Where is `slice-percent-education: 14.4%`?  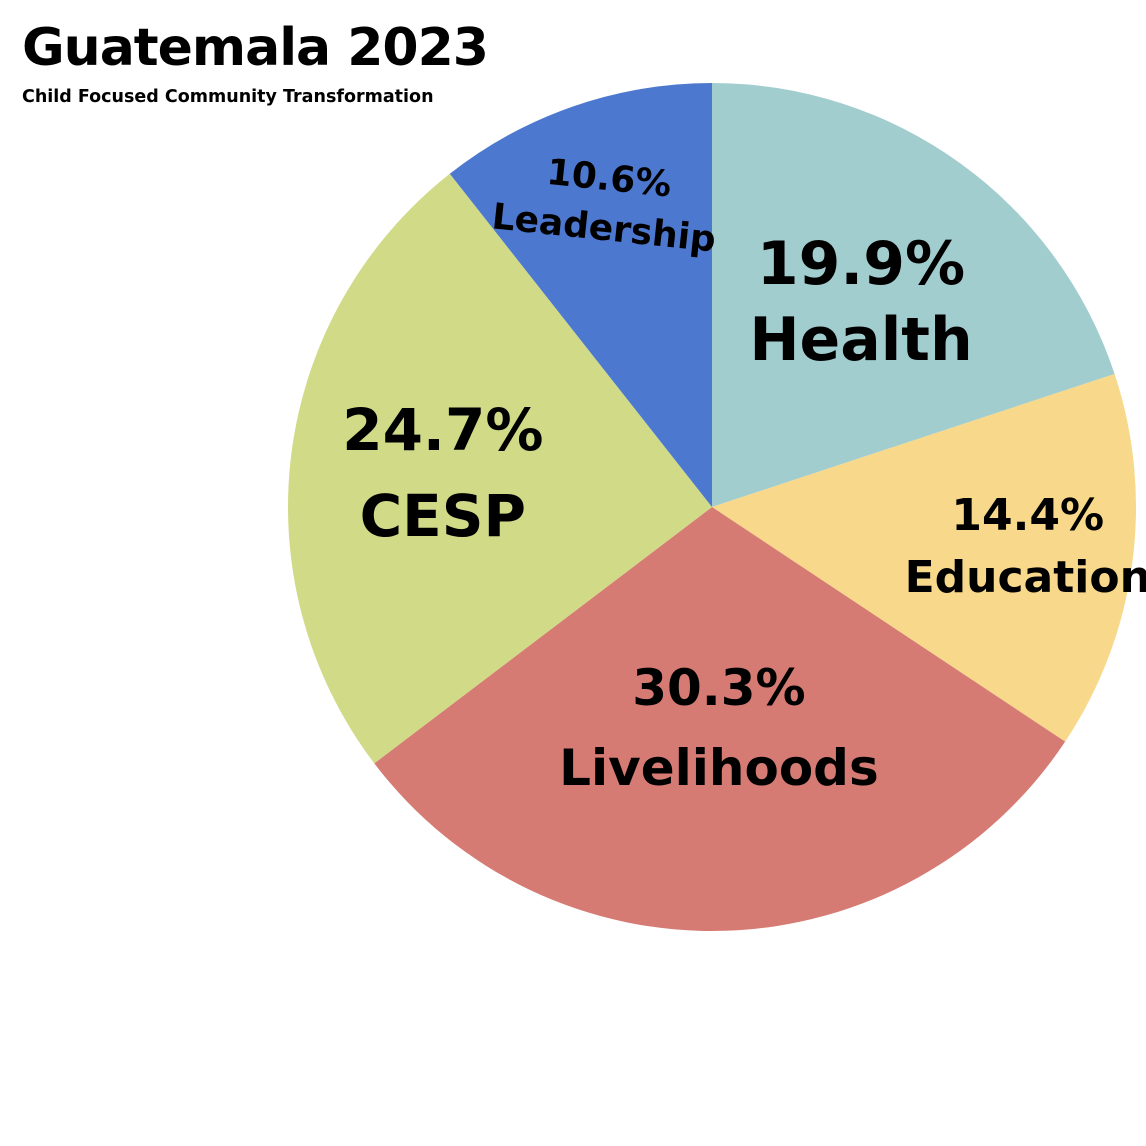
slice-percent-education: 14.4% is located at coordinates (1027, 515).